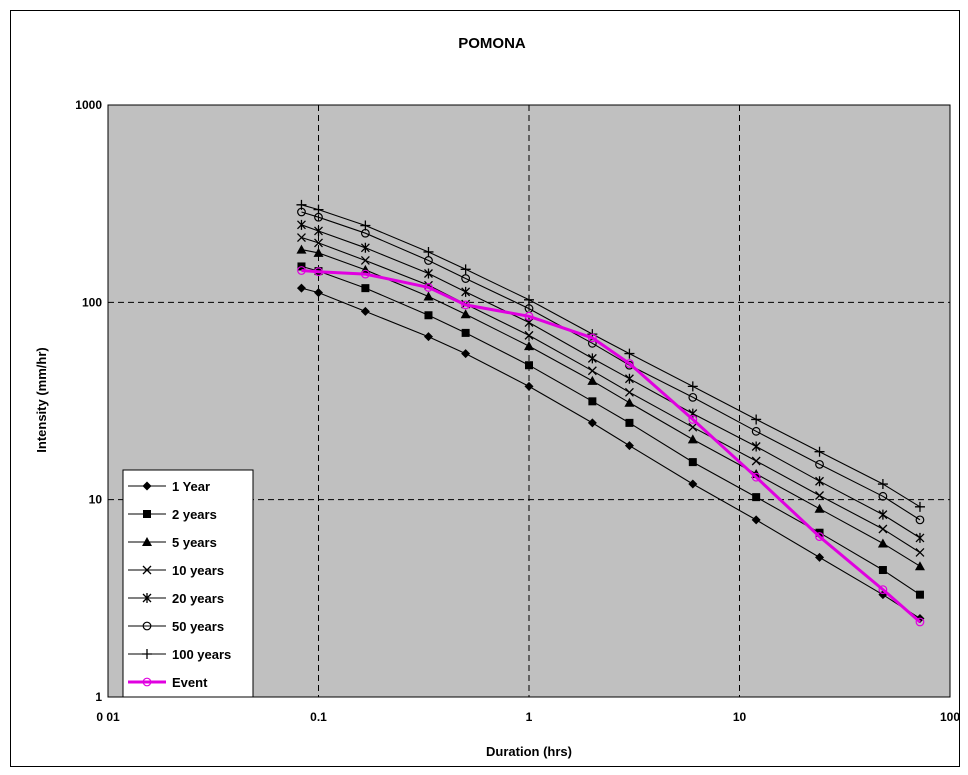 The image size is (968, 775). I want to click on legend-item-10-years: 10 years, so click(176, 570).